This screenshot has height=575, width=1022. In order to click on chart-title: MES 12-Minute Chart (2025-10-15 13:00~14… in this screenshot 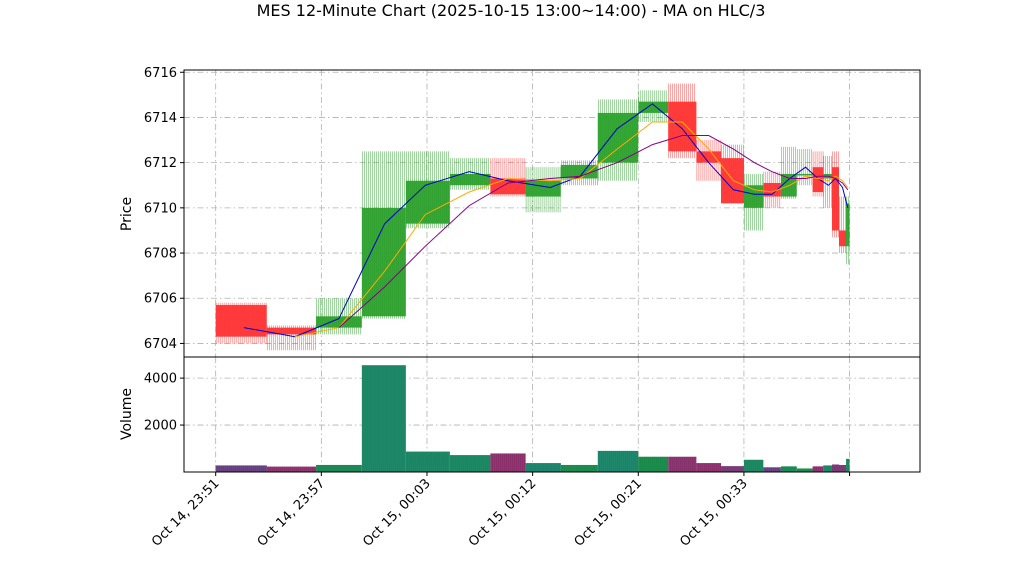, I will do `click(511, 10)`.